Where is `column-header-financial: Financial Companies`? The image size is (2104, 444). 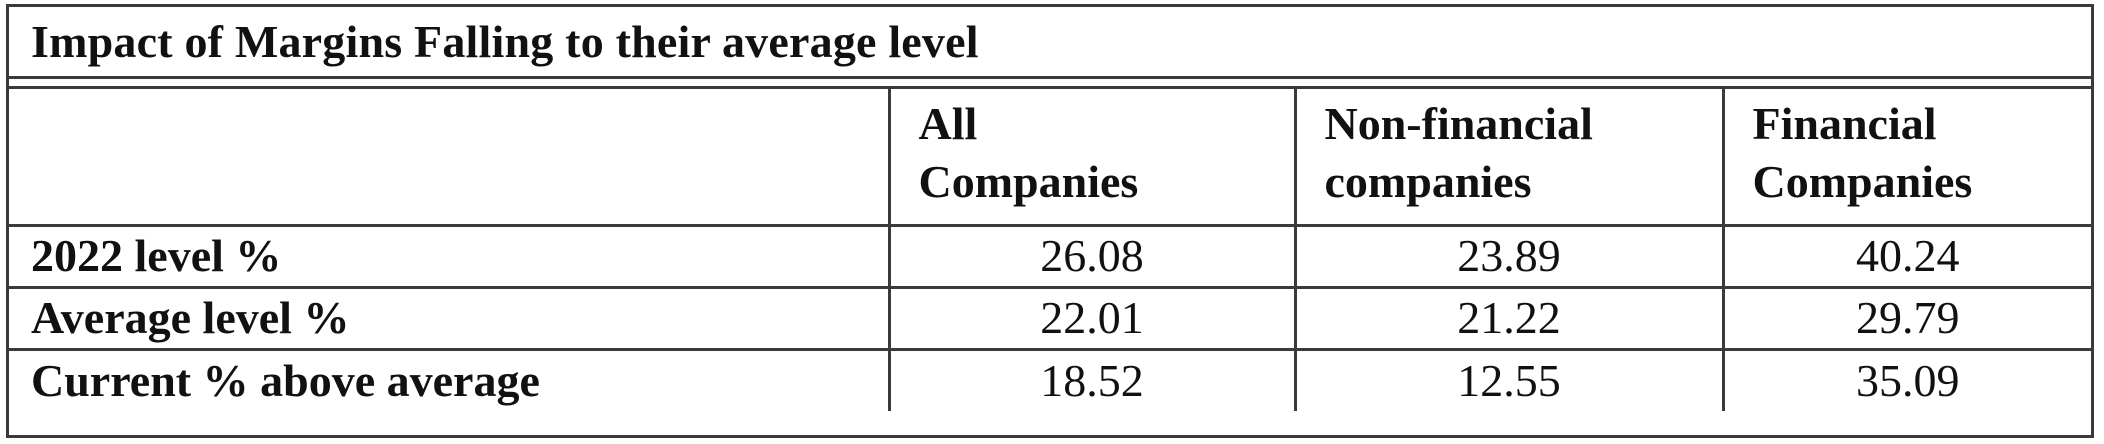
column-header-financial: Financial Companies is located at coordinates (1907, 158).